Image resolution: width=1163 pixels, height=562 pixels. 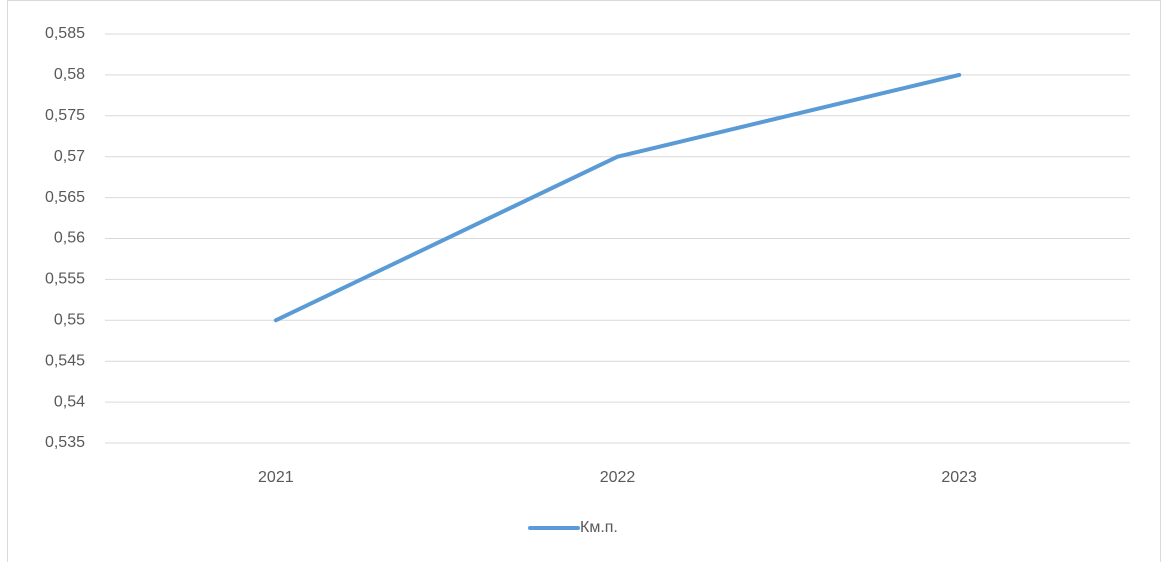 I want to click on y-tick-label: 0,56, so click(x=69, y=238).